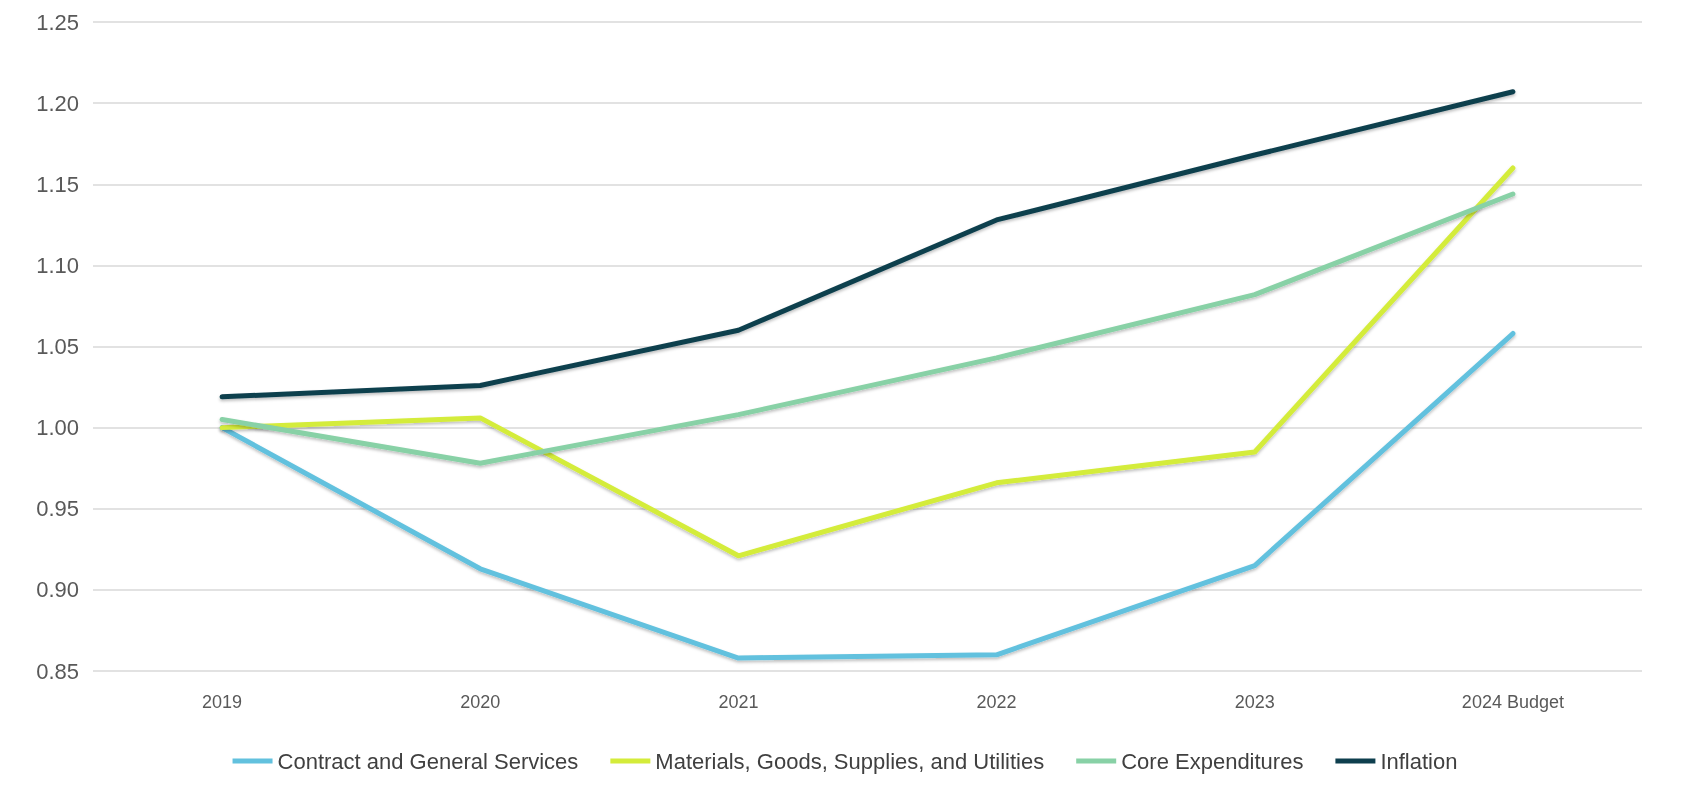  Describe the element at coordinates (57, 22) in the screenshot. I see `y-tick-label: 1.25` at that location.